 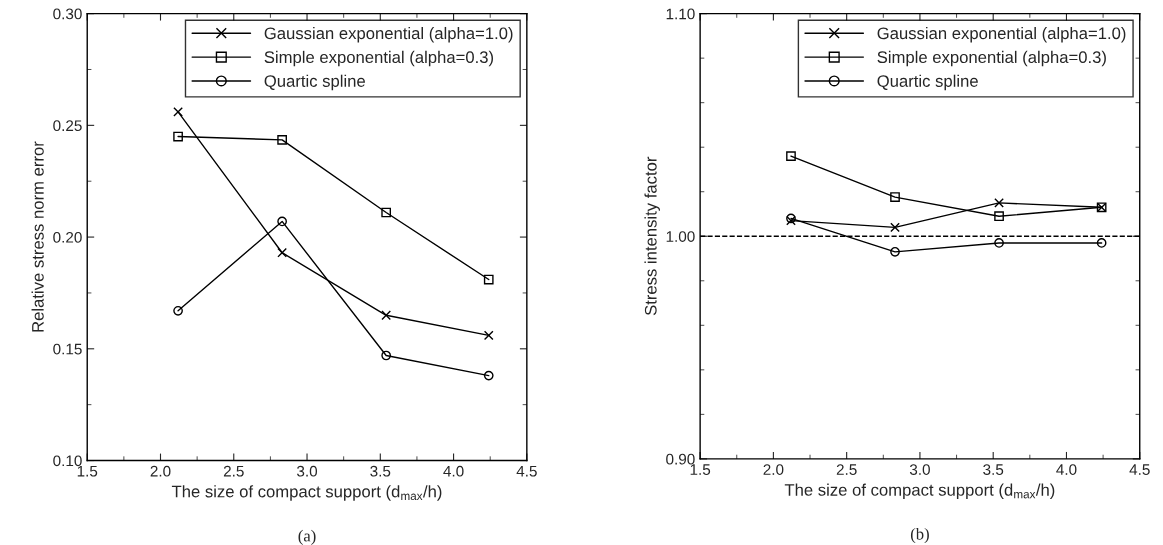 I want to click on y-tick-label: 0.20, so click(x=67, y=237).